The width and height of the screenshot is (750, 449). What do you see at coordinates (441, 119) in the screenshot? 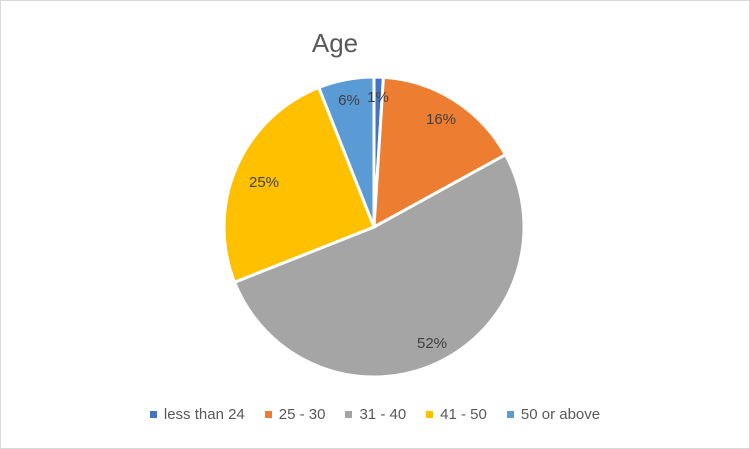
I see `slice-label-2: 16%` at bounding box center [441, 119].